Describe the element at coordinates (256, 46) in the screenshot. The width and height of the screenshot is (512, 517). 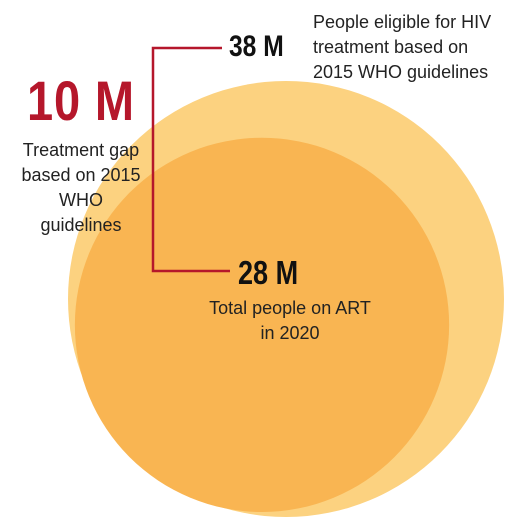
I see `eligible-value-label: 38 M` at that location.